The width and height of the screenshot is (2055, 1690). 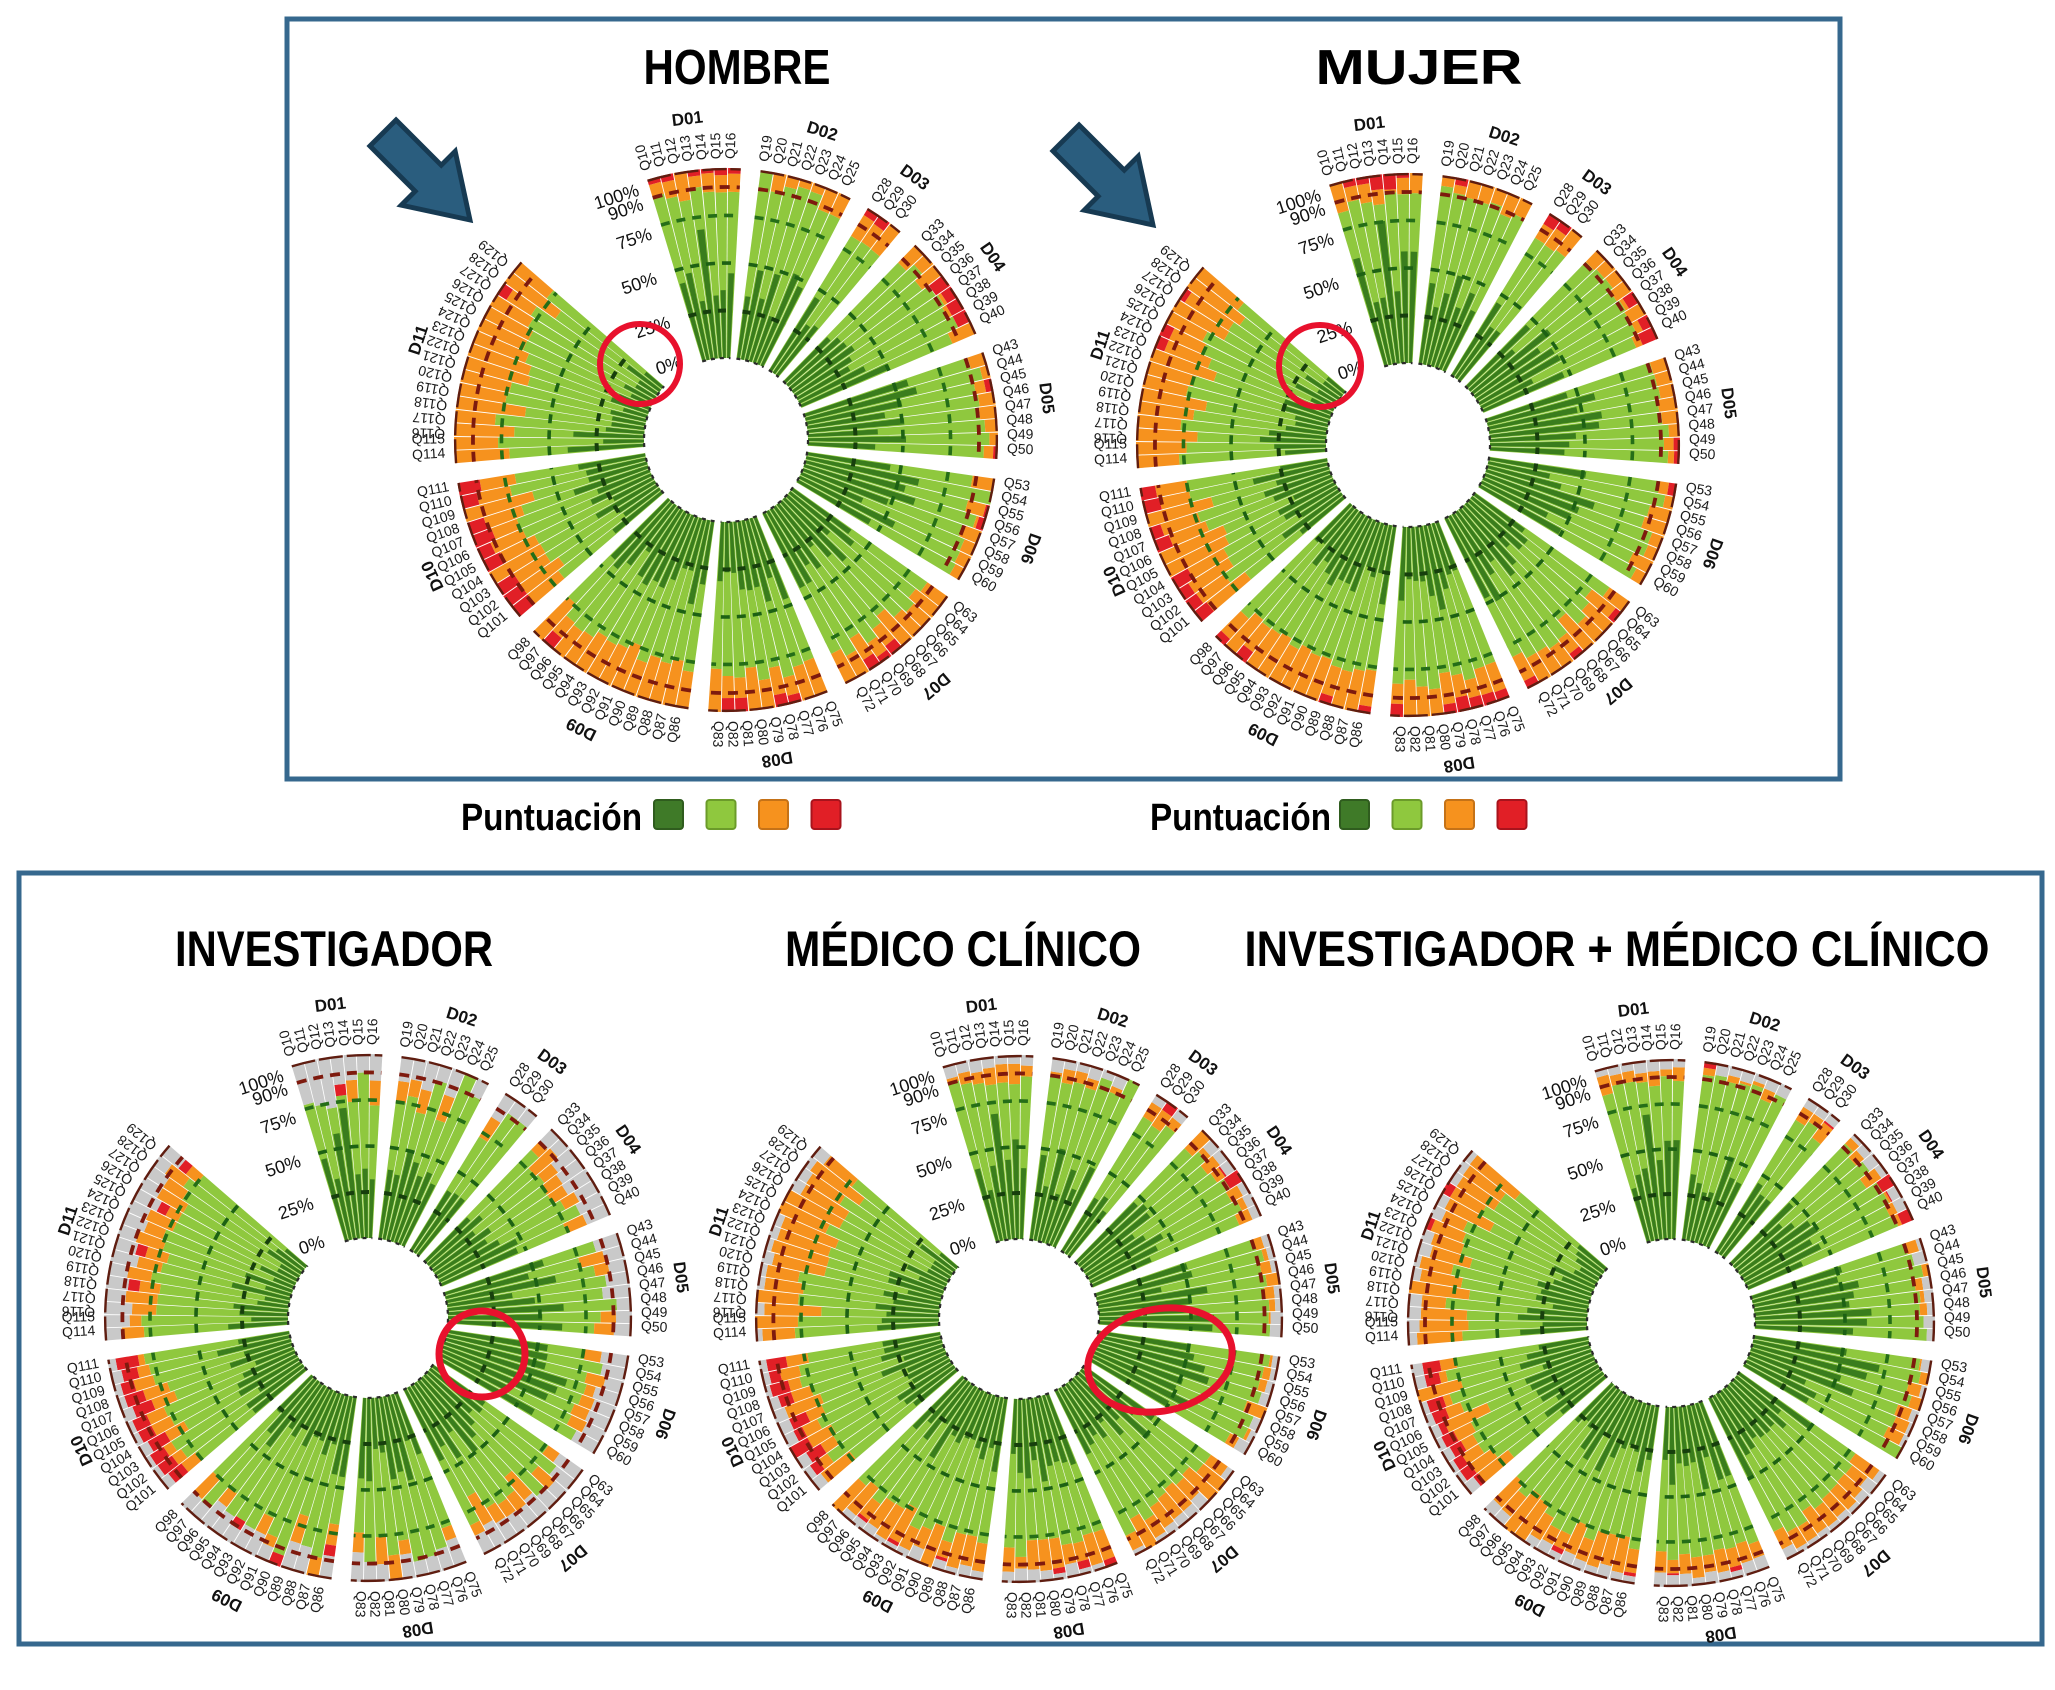 I want to click on svg-text: Q11, so click(x=656, y=154).